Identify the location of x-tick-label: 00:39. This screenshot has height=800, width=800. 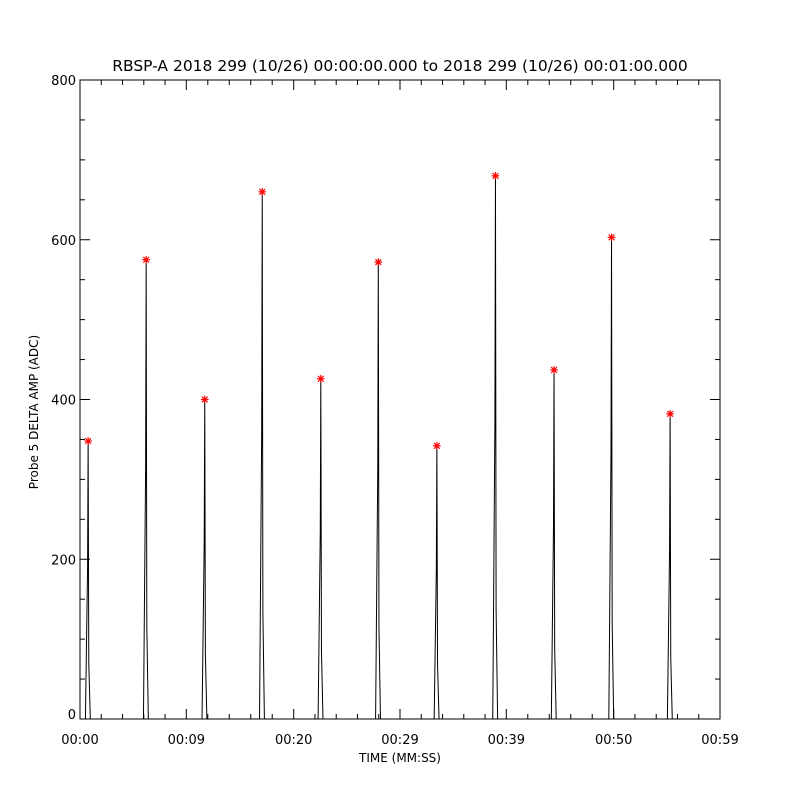
(506, 740).